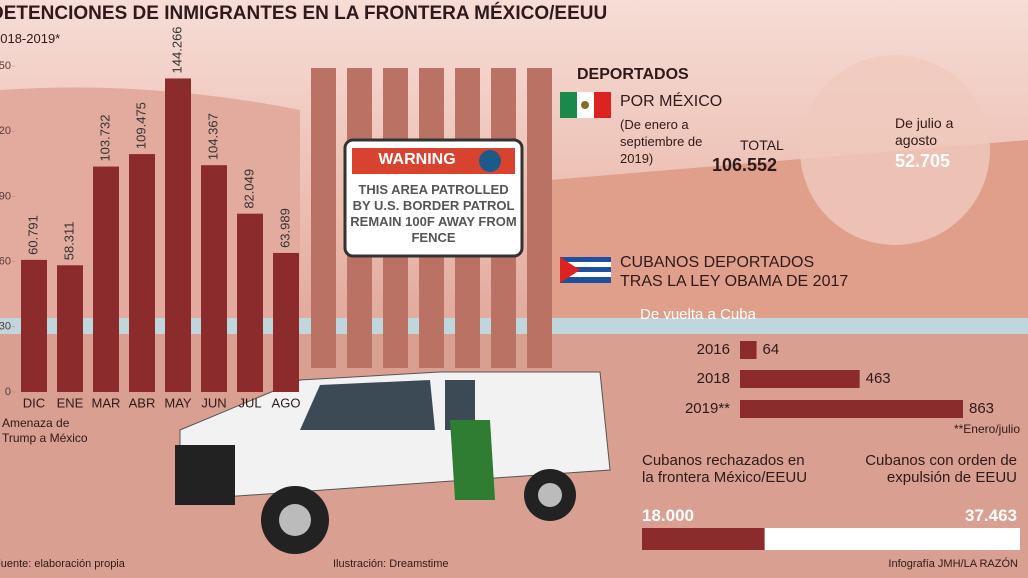 The image size is (1028, 578). Describe the element at coordinates (45, 430) in the screenshot. I see `annotation: Amenaza de Trump a México` at that location.